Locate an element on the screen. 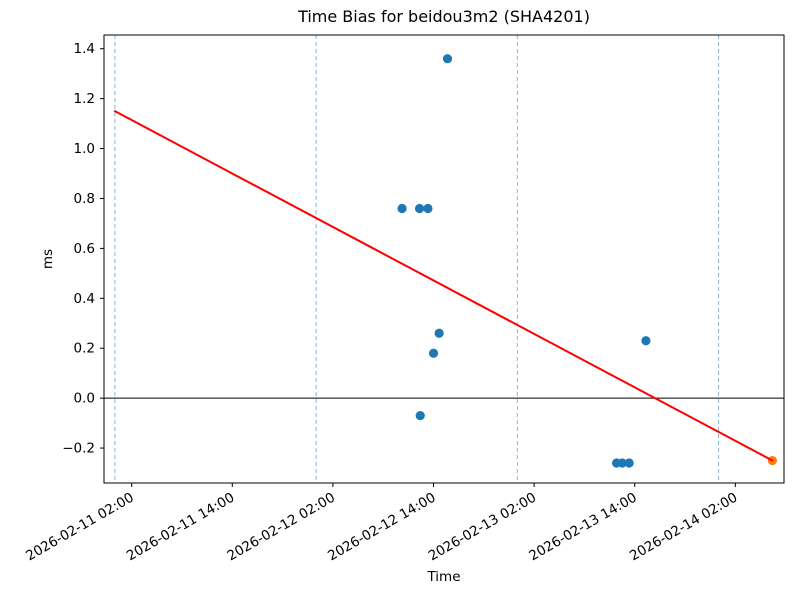 Image resolution: width=800 pixels, height=600 pixels. y-tick-label: 1.0 is located at coordinates (84, 149).